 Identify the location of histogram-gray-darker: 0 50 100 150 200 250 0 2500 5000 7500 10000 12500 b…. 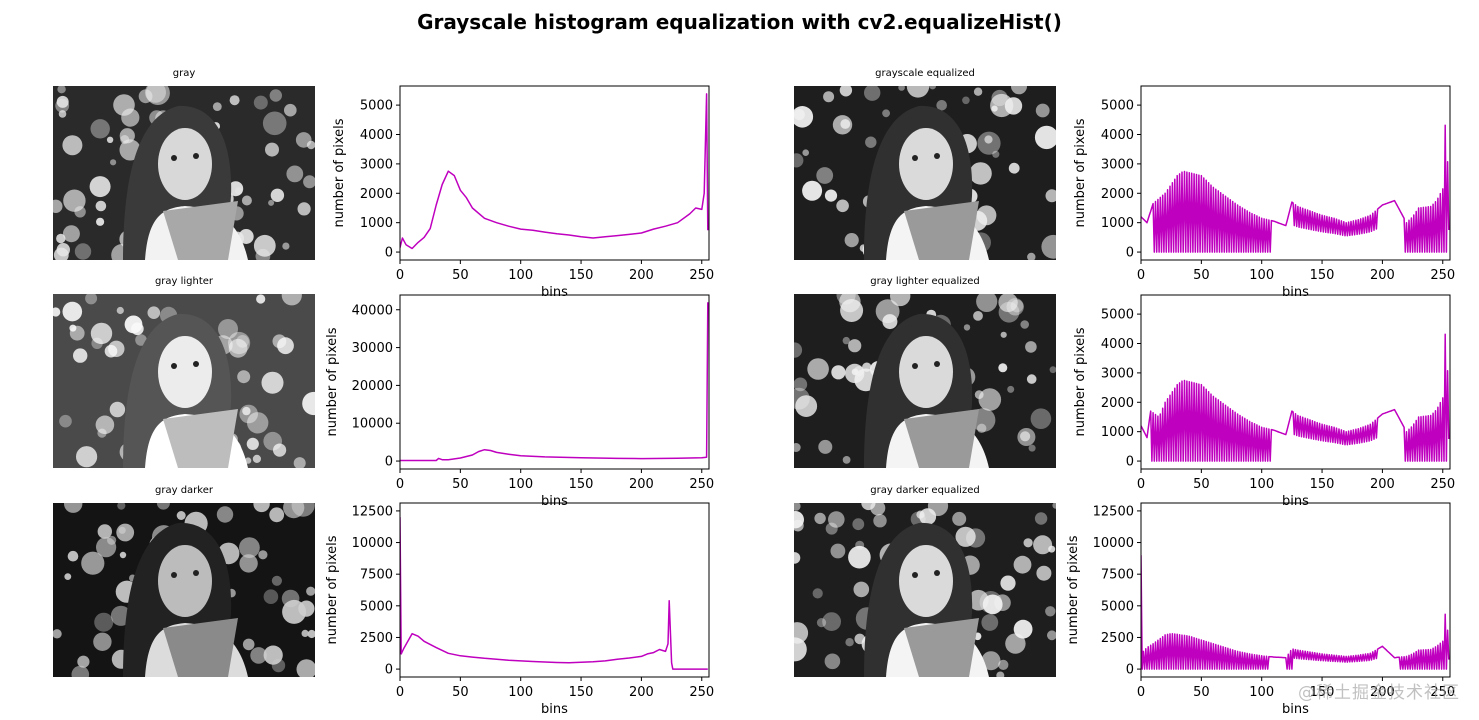
(519, 609).